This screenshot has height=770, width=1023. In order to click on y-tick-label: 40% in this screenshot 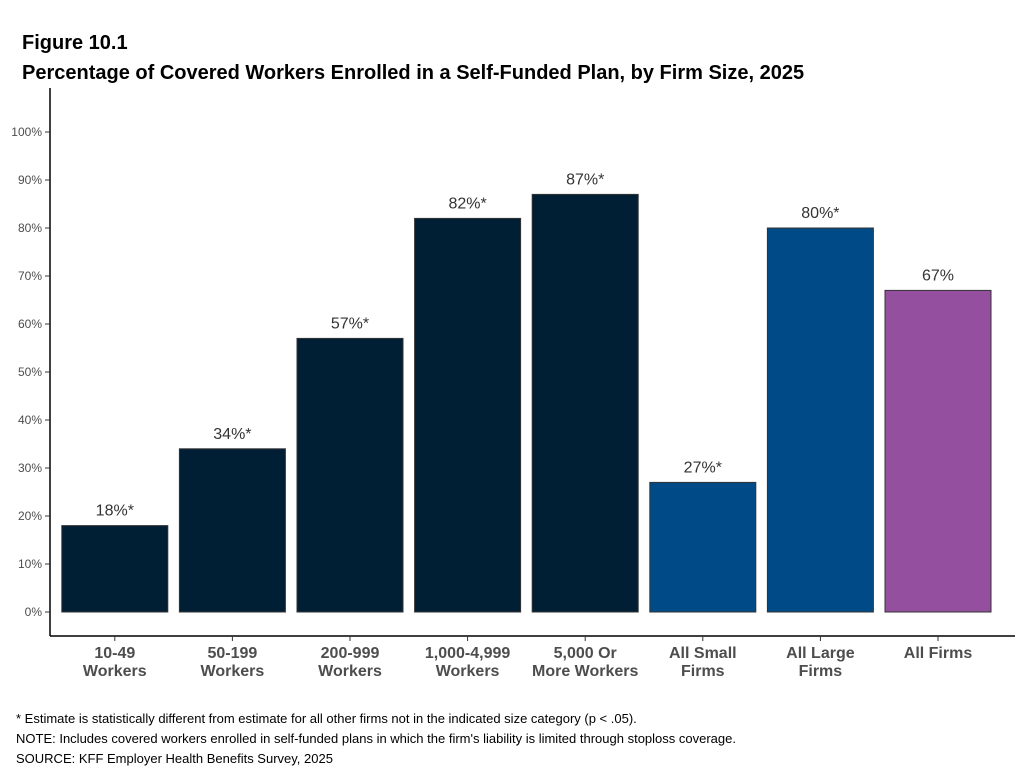, I will do `click(30, 420)`.